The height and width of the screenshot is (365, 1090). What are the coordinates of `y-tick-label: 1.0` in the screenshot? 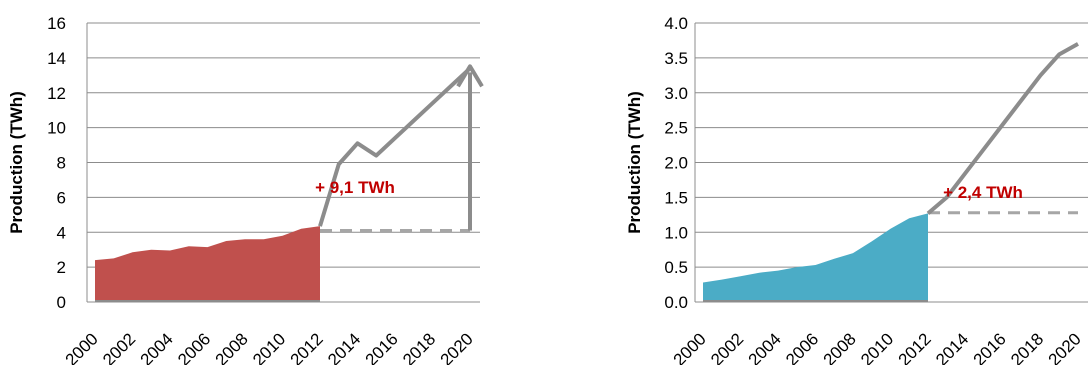 It's located at (676, 232).